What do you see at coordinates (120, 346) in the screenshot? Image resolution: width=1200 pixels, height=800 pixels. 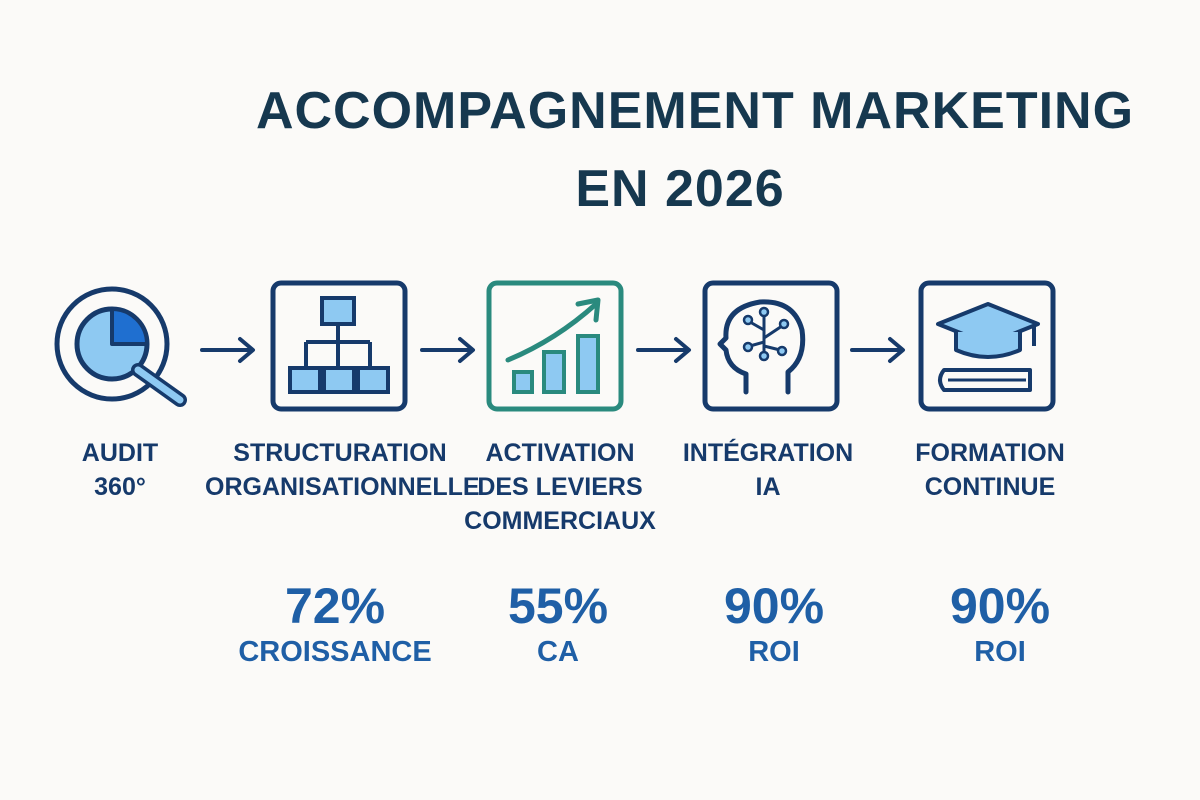 I see `magnifier-pie-icon` at bounding box center [120, 346].